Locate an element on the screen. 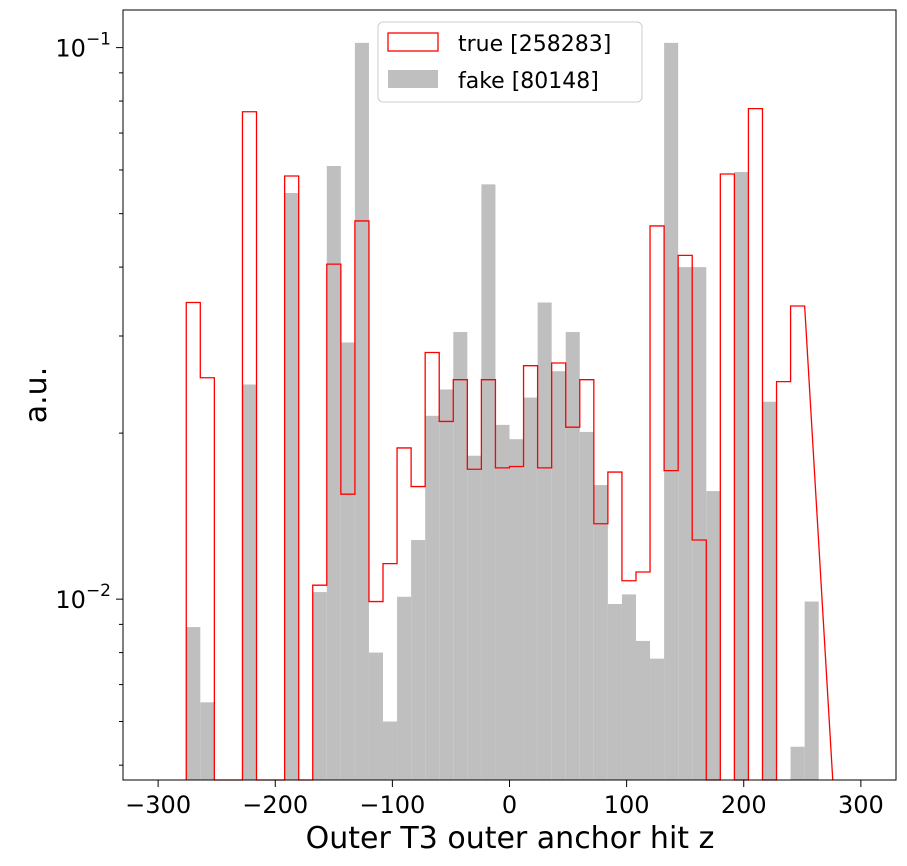  y-tick-label: 10⁻¹ is located at coordinates (83, 46).